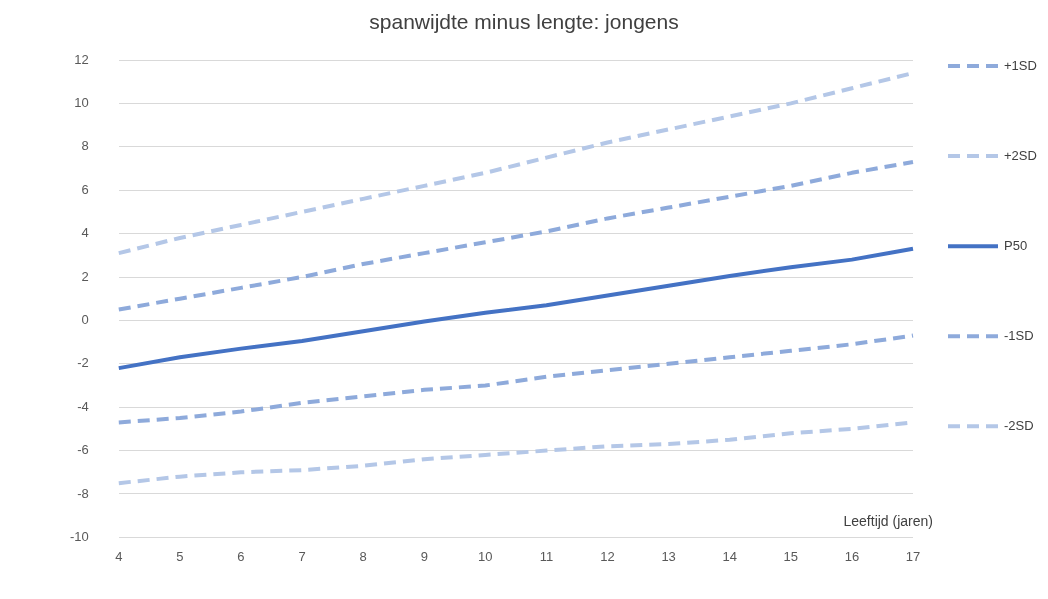 This screenshot has width=1048, height=599. What do you see at coordinates (85, 146) in the screenshot?
I see `y-tick-label: 8` at bounding box center [85, 146].